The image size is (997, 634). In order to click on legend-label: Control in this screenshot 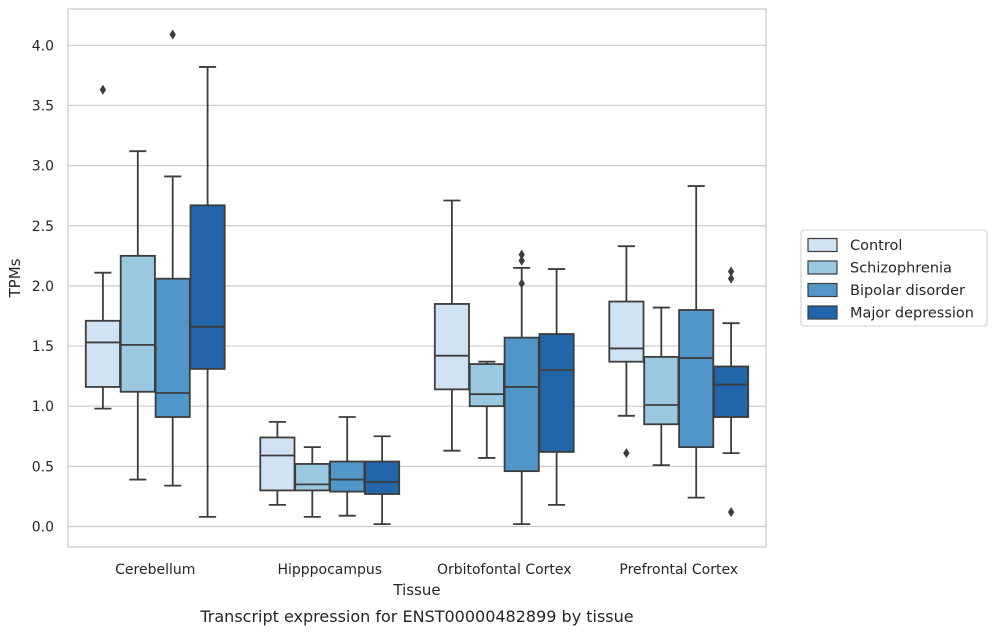, I will do `click(876, 246)`.